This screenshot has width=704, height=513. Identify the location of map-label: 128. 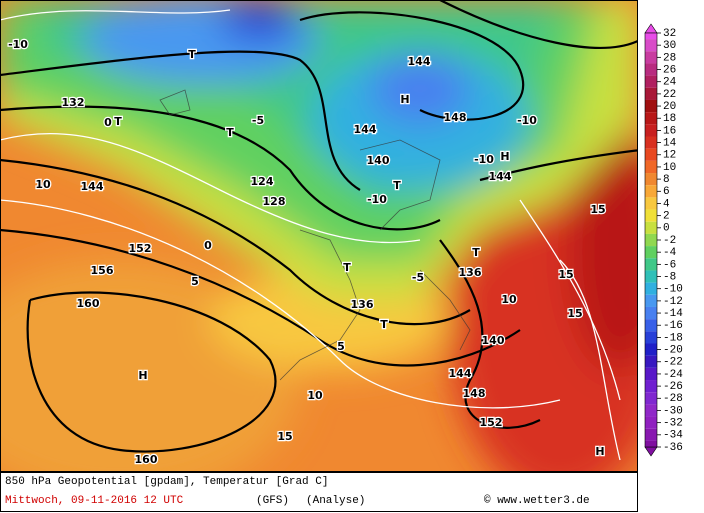
(274, 201).